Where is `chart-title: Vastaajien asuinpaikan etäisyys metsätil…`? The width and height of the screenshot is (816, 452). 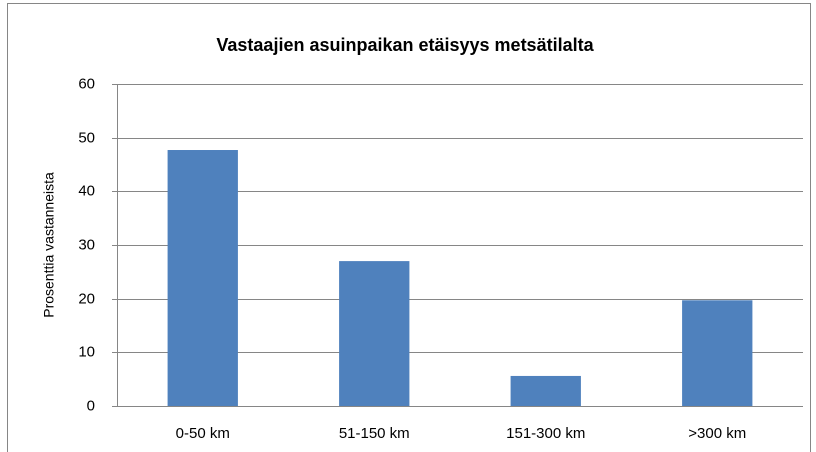 chart-title: Vastaajien asuinpaikan etäisyys metsätil… is located at coordinates (405, 45).